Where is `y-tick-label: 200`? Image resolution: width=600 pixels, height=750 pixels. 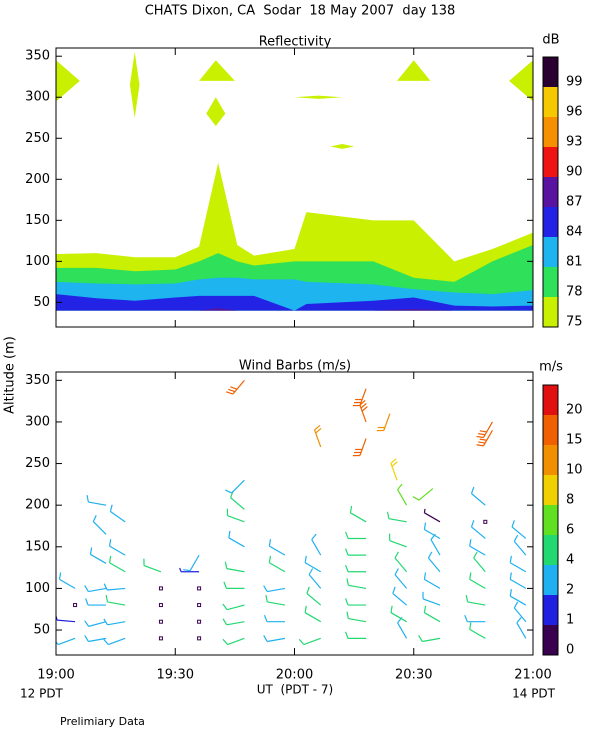 y-tick-label: 200 is located at coordinates (37, 179).